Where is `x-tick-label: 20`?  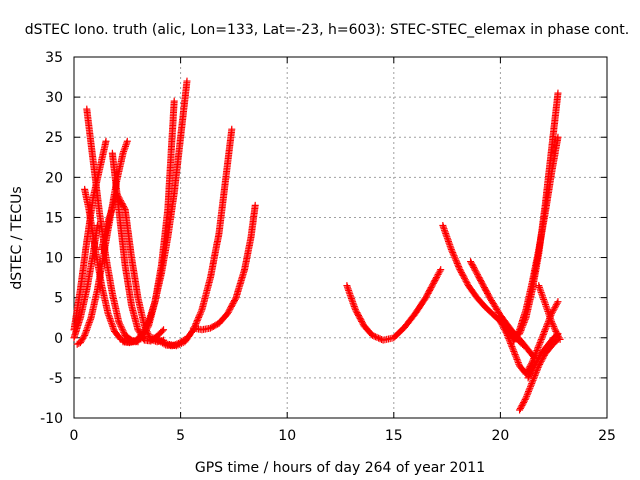 x-tick-label: 20 is located at coordinates (500, 436).